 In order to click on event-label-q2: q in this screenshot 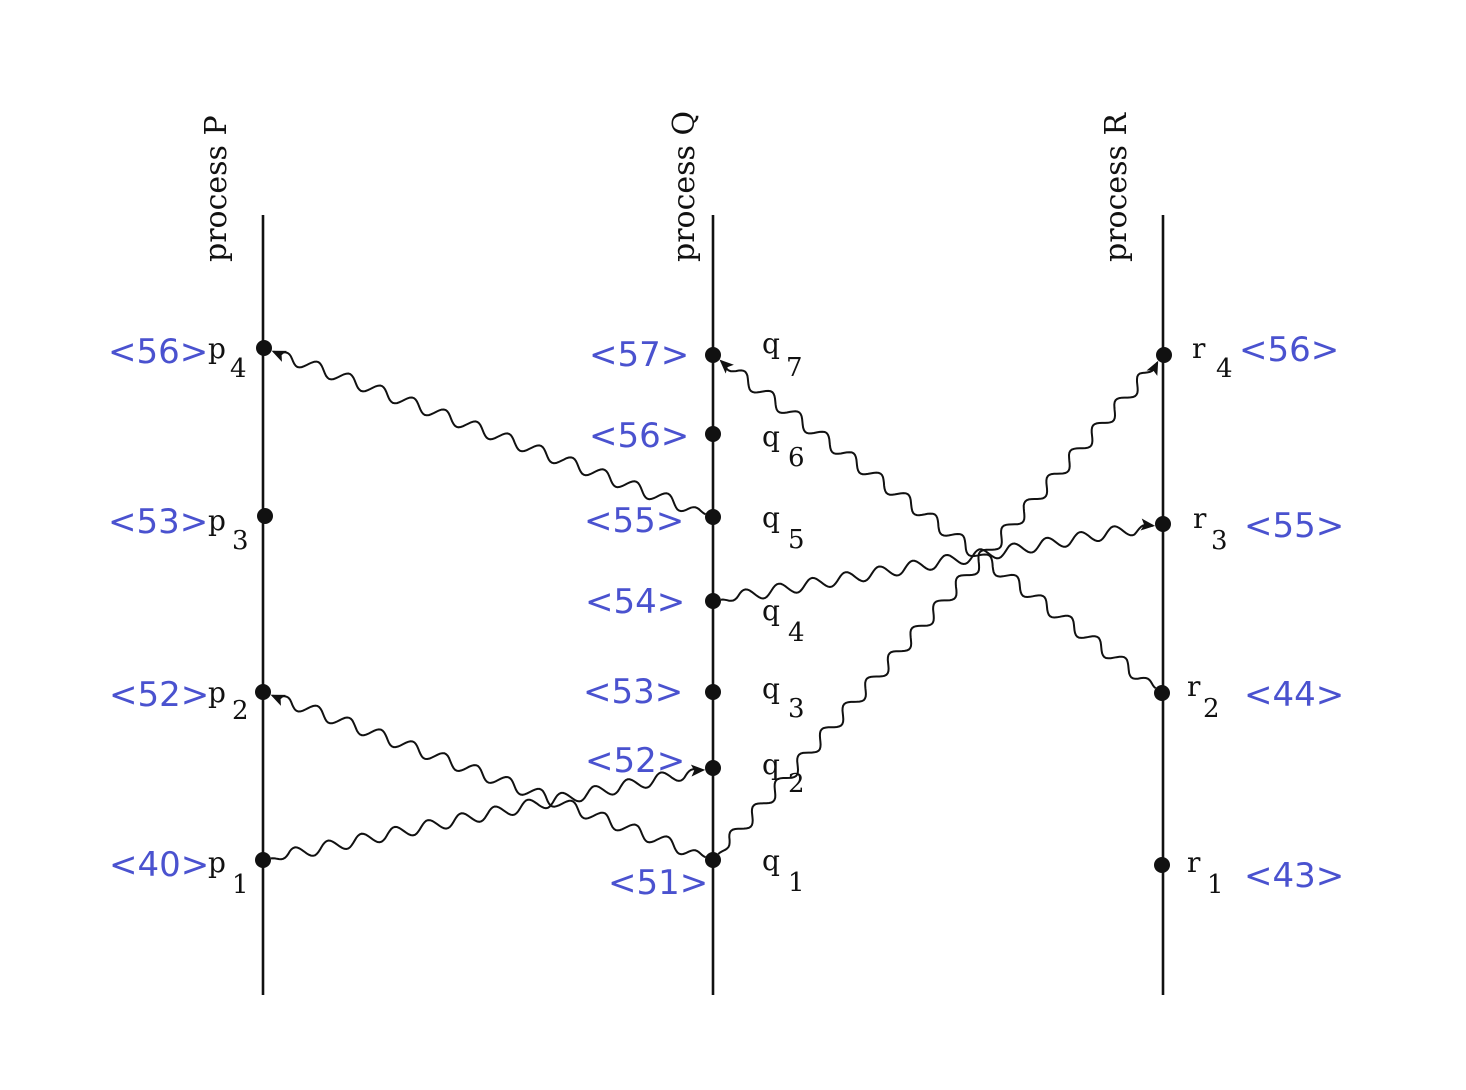, I will do `click(771, 764)`.